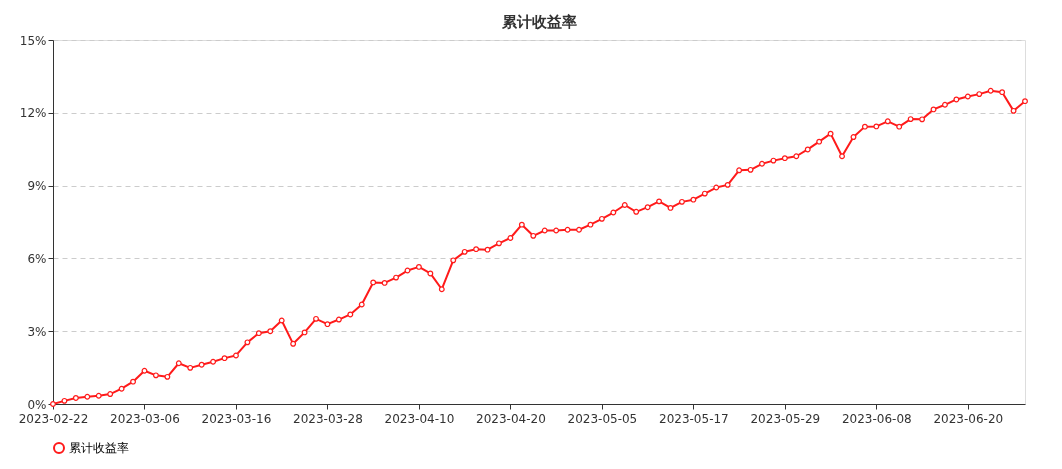 This screenshot has width=1062, height=469. Describe the element at coordinates (538, 22) in the screenshot. I see `chart-title: 累计收益率` at that location.